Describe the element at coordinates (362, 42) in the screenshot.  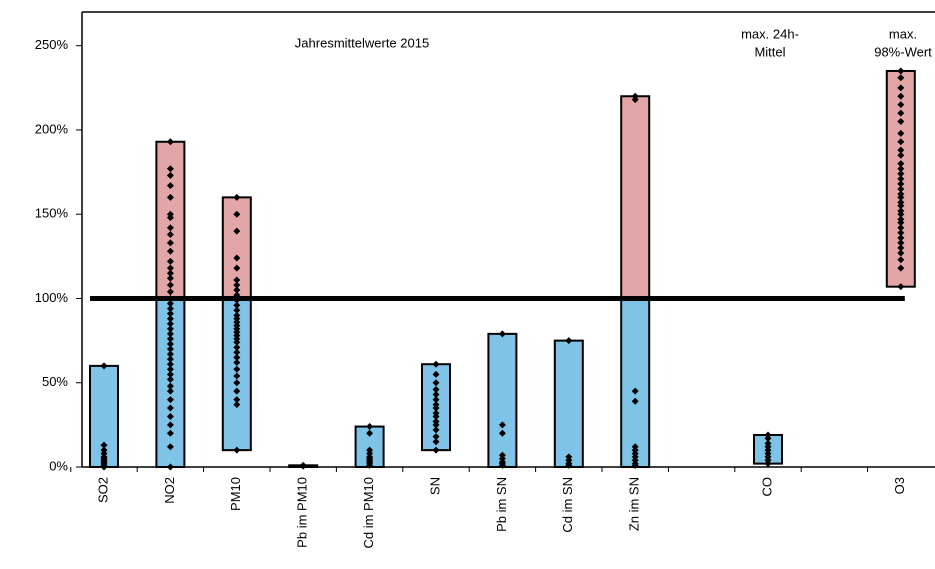
I see `annotation: Jahresmittelwerte 2015` at that location.